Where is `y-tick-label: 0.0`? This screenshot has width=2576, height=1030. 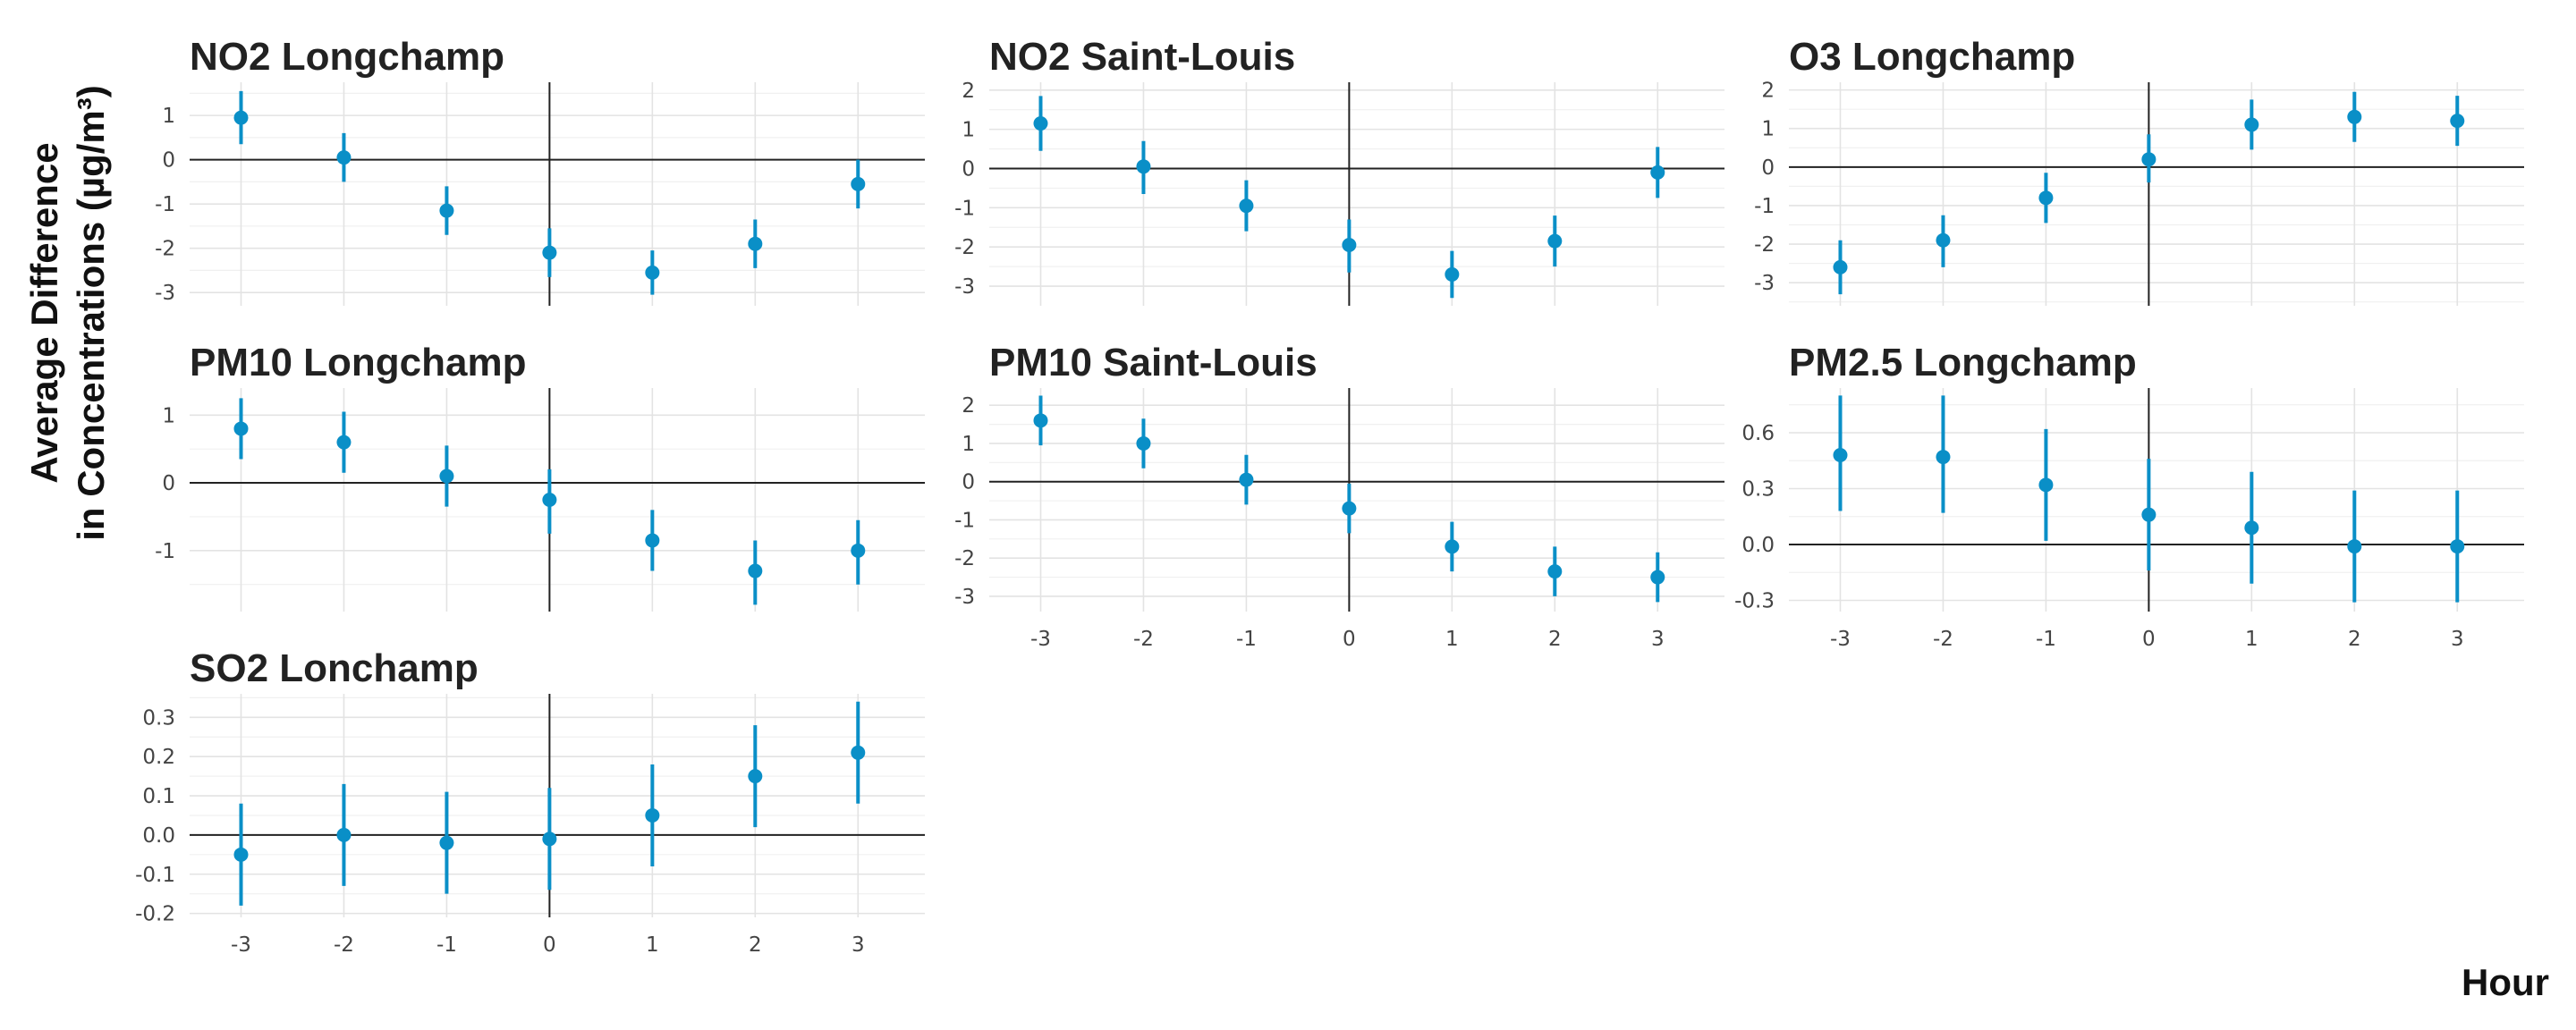 y-tick-label: 0.0 is located at coordinates (158, 836).